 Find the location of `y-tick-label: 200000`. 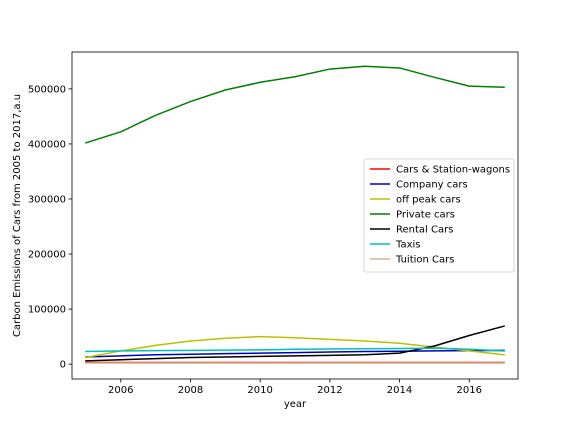

y-tick-label: 200000 is located at coordinates (47, 255).